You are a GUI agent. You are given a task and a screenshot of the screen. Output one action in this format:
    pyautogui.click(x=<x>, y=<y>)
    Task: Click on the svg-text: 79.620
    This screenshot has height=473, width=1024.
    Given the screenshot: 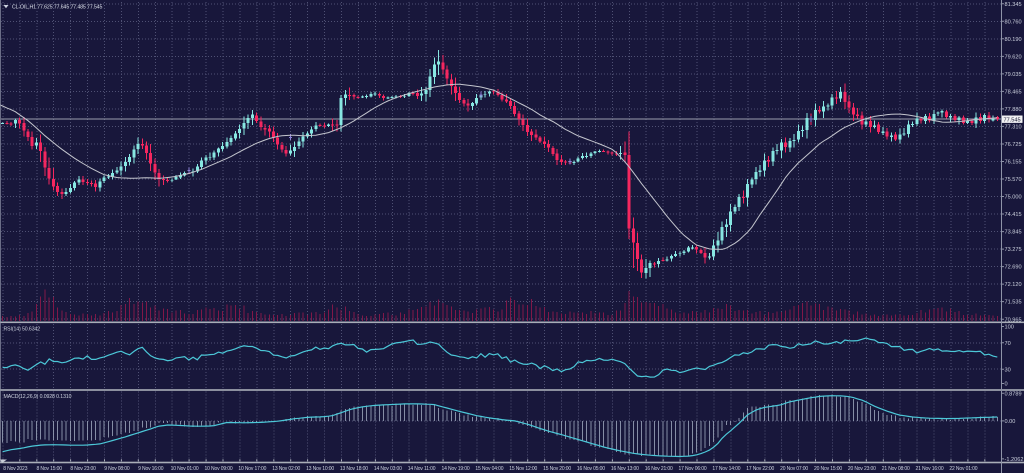 What is the action you would take?
    pyautogui.click(x=1013, y=58)
    